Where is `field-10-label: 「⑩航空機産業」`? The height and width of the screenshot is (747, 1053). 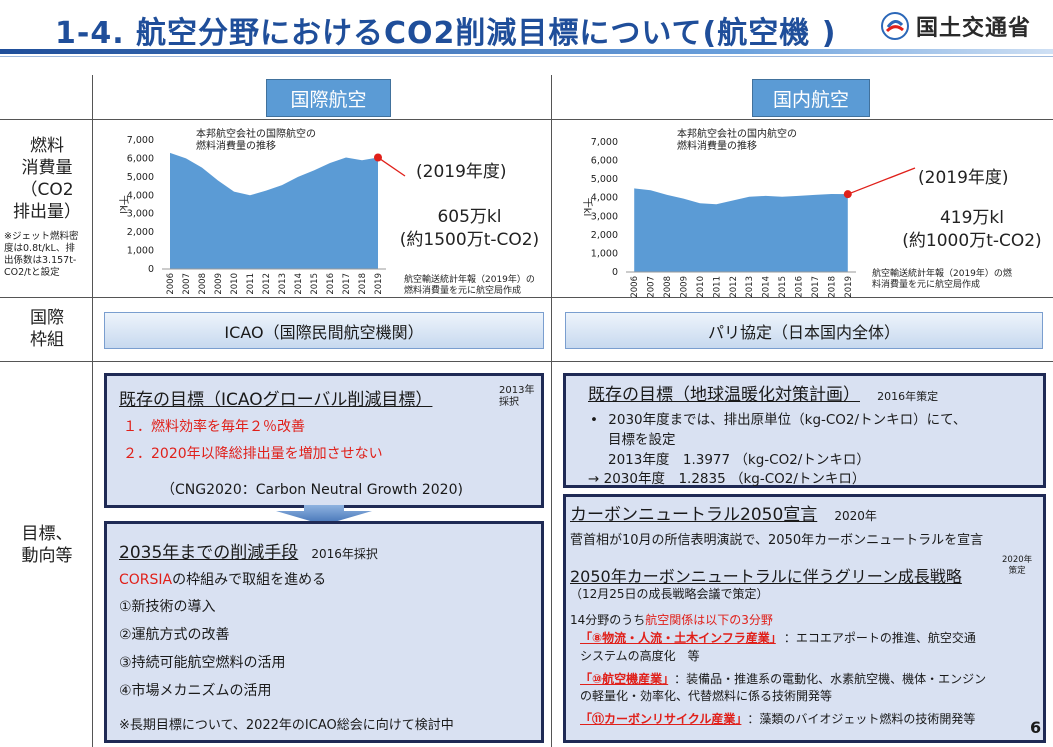 field-10-label: 「⑩航空機産業」 is located at coordinates (624, 679).